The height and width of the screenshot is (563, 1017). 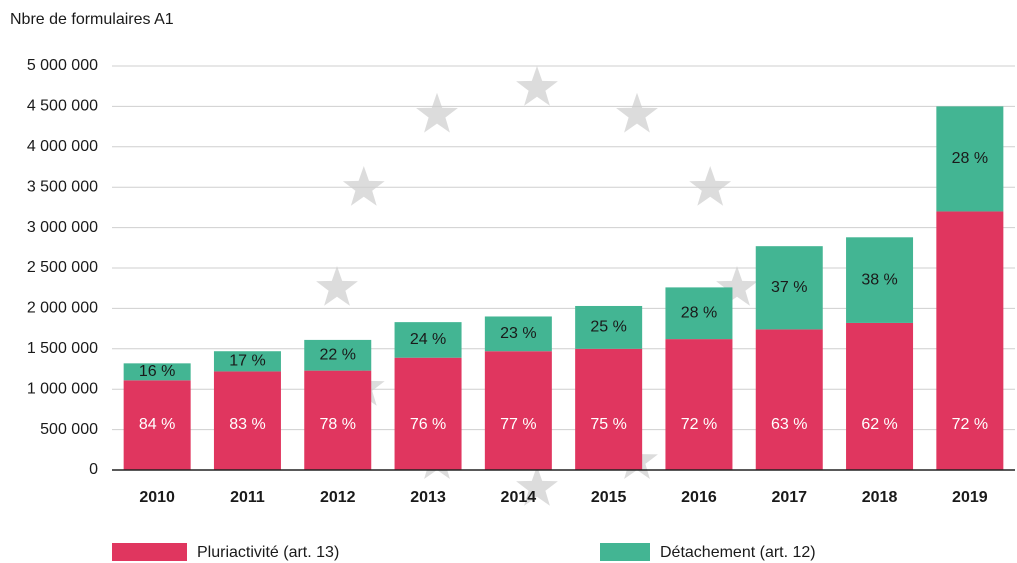 What do you see at coordinates (428, 424) in the screenshot?
I see `segment-label: 76 %` at bounding box center [428, 424].